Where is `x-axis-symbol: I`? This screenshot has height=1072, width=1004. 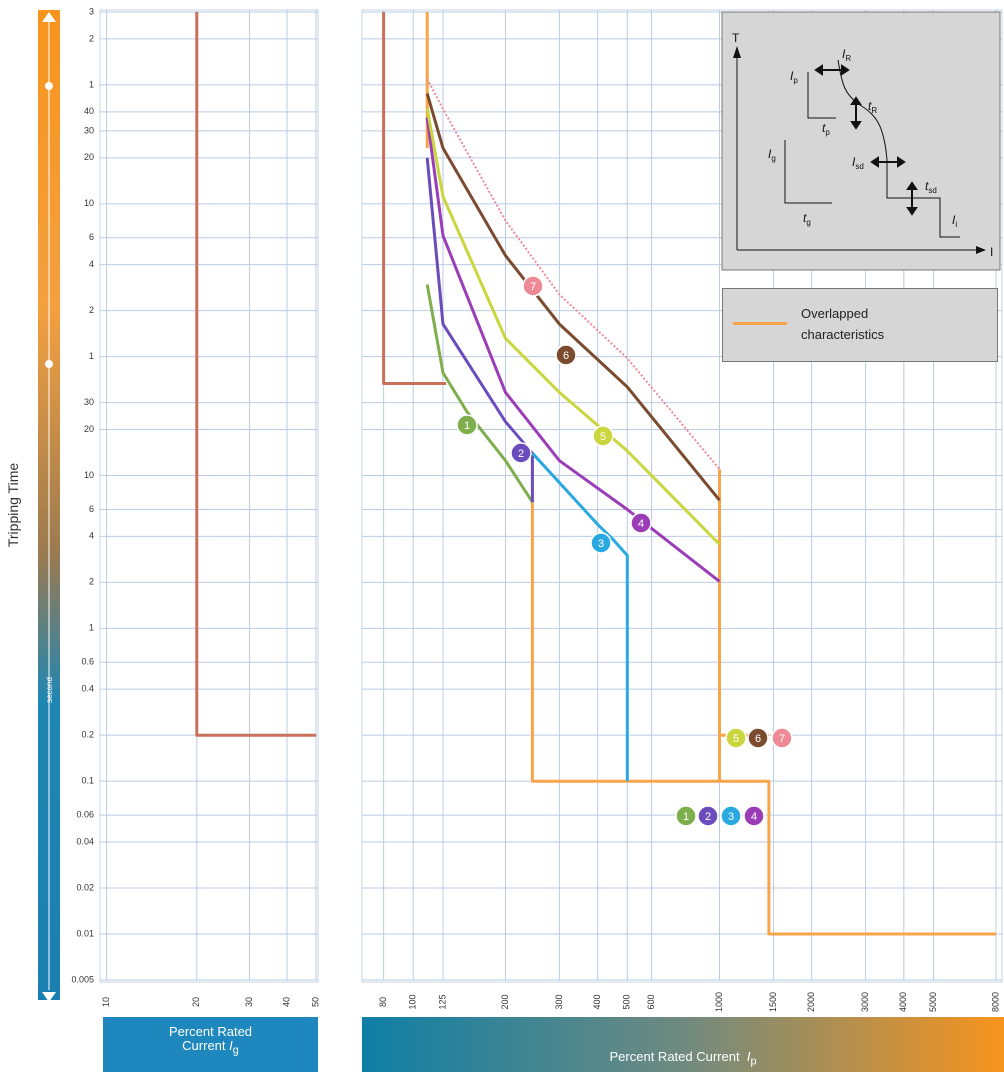
x-axis-symbol: I is located at coordinates (748, 1056).